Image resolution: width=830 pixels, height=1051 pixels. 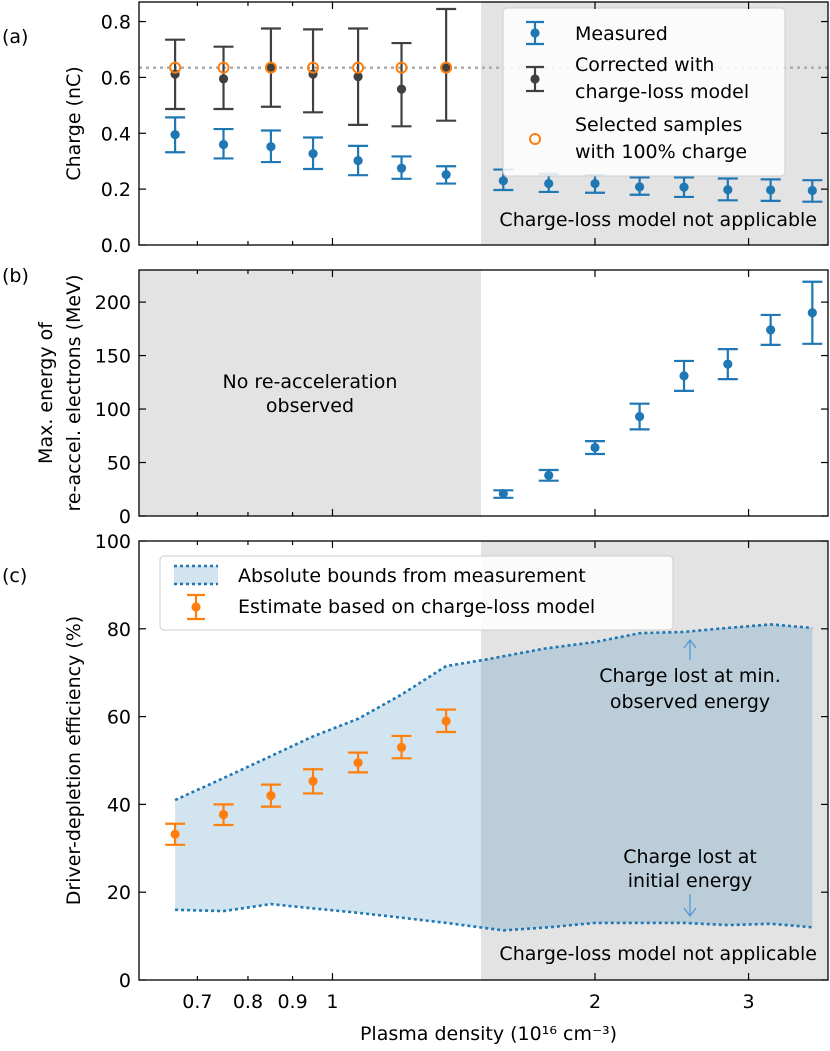 I want to click on y-axis-label-b: re-accel. electrons (MeV), so click(x=74, y=393).